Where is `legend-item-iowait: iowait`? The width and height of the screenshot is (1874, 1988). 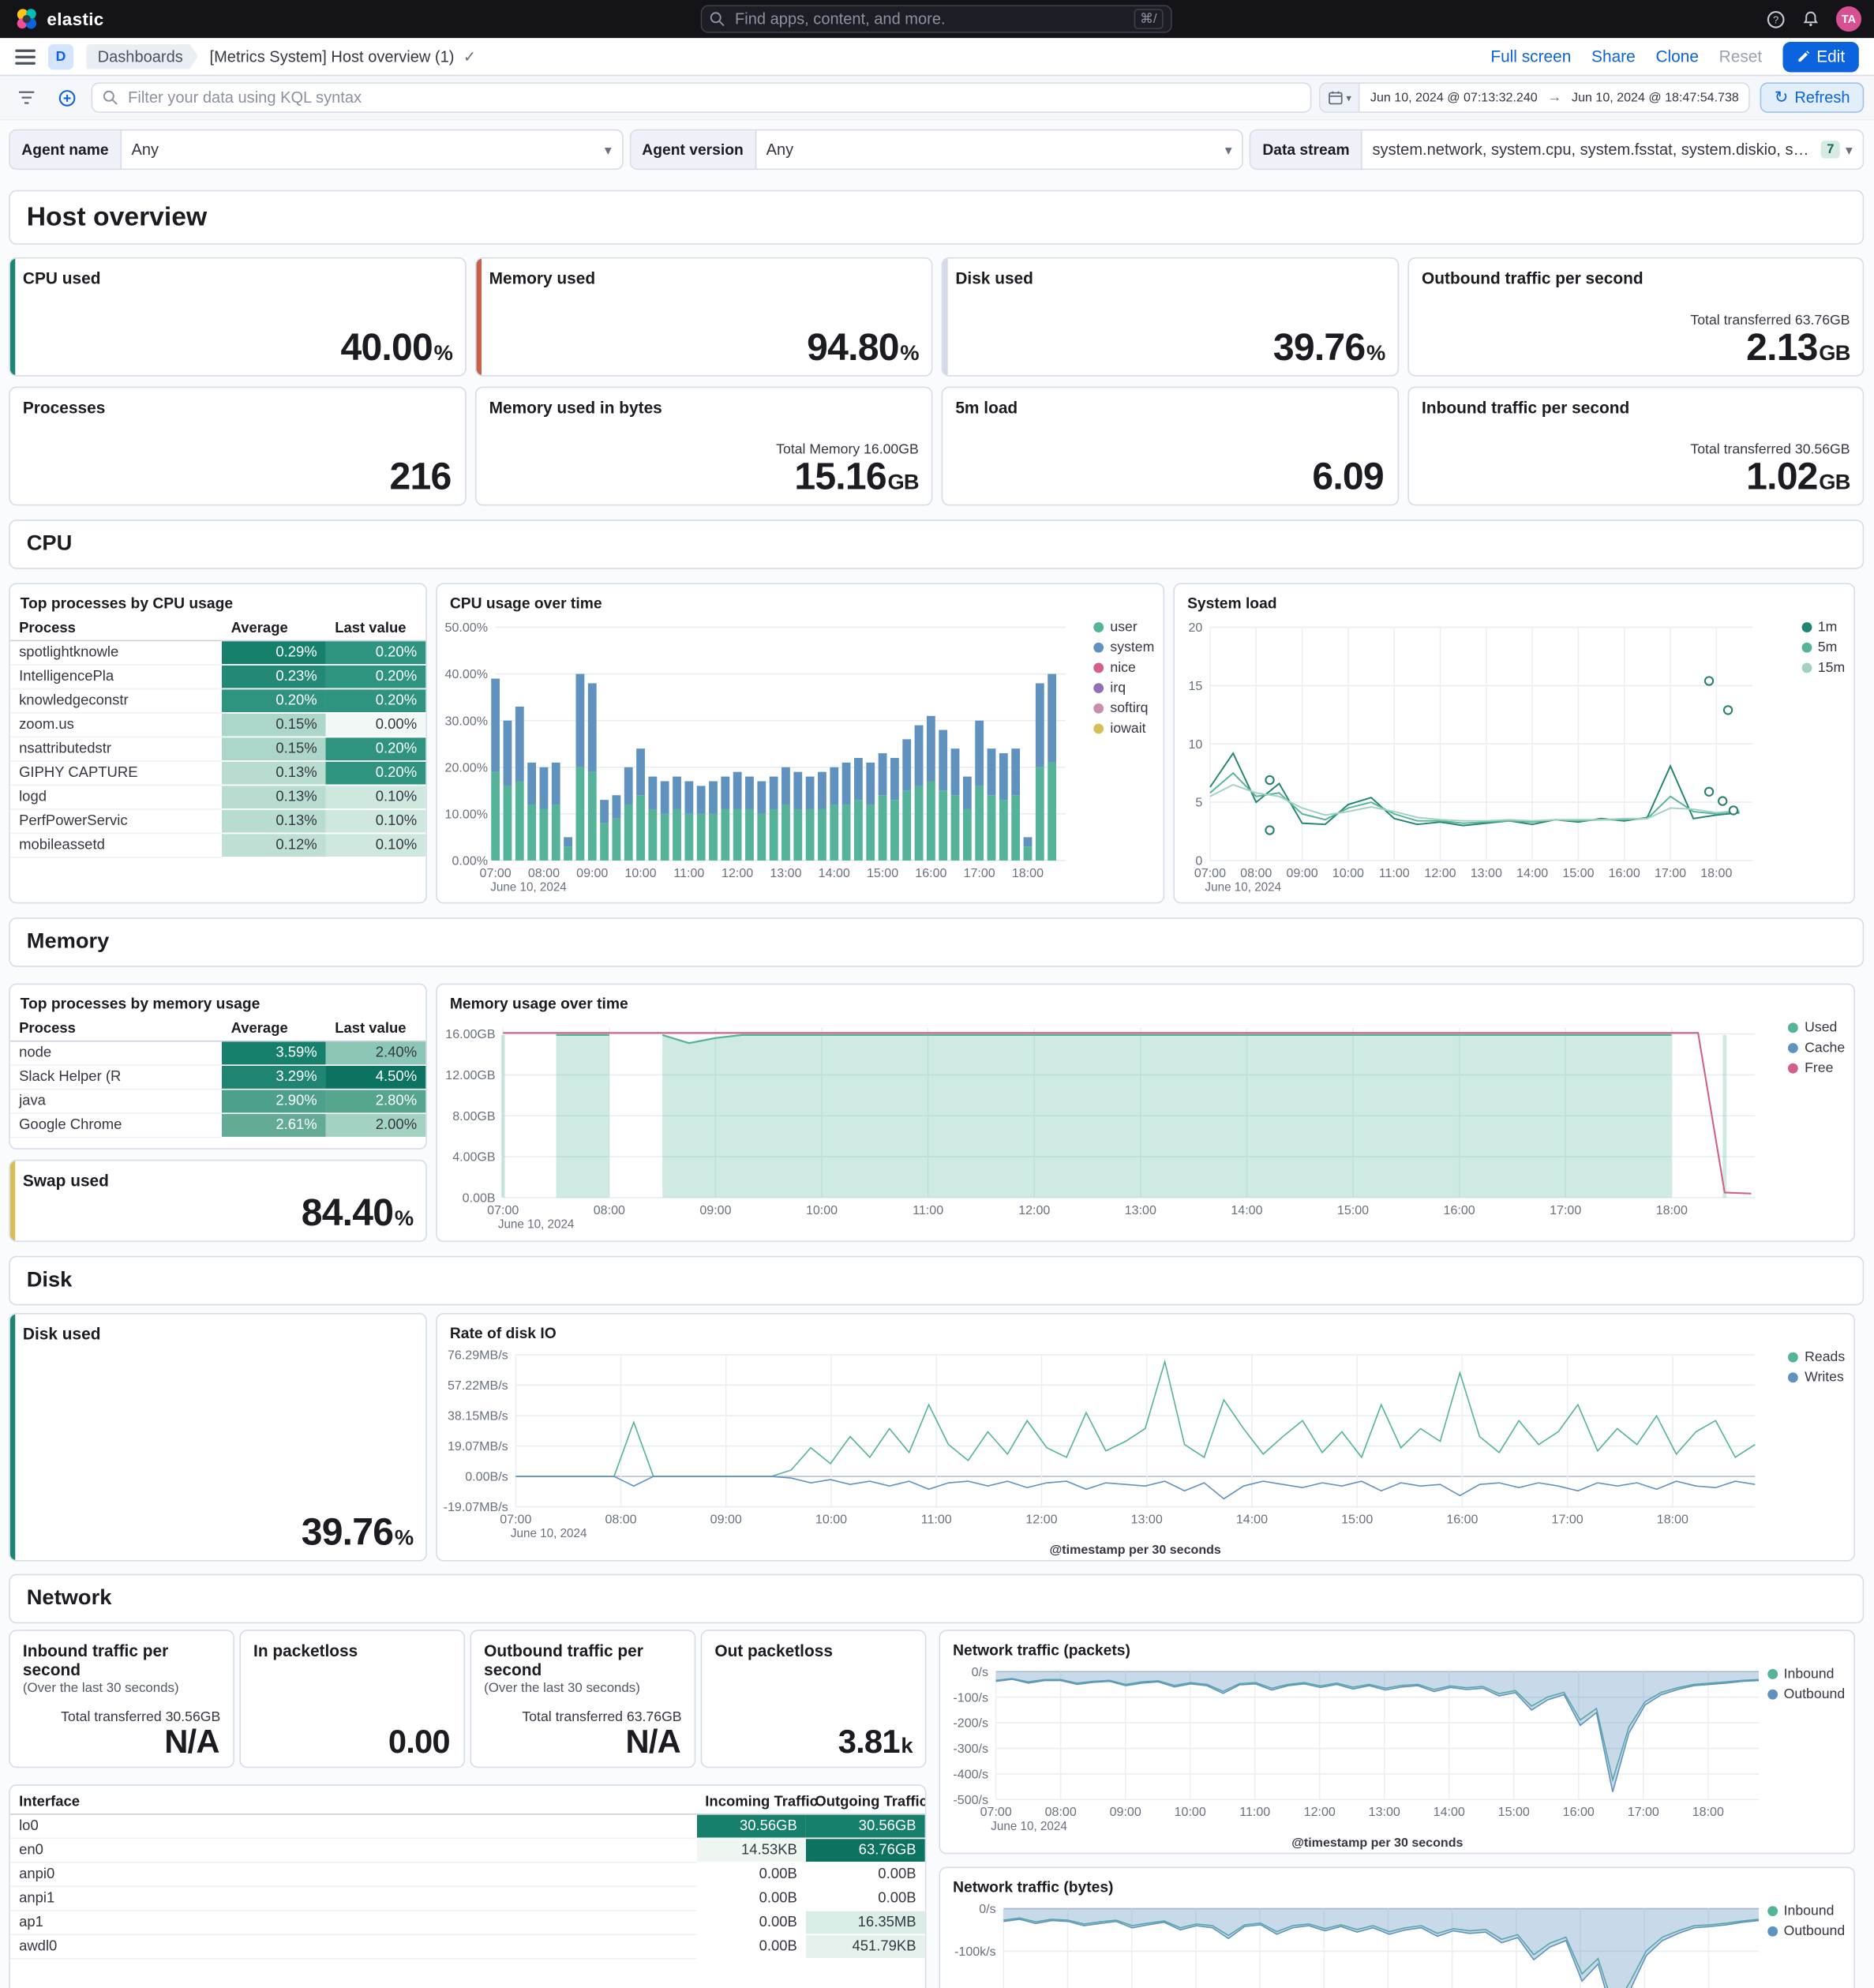 legend-item-iowait: iowait is located at coordinates (1124, 729).